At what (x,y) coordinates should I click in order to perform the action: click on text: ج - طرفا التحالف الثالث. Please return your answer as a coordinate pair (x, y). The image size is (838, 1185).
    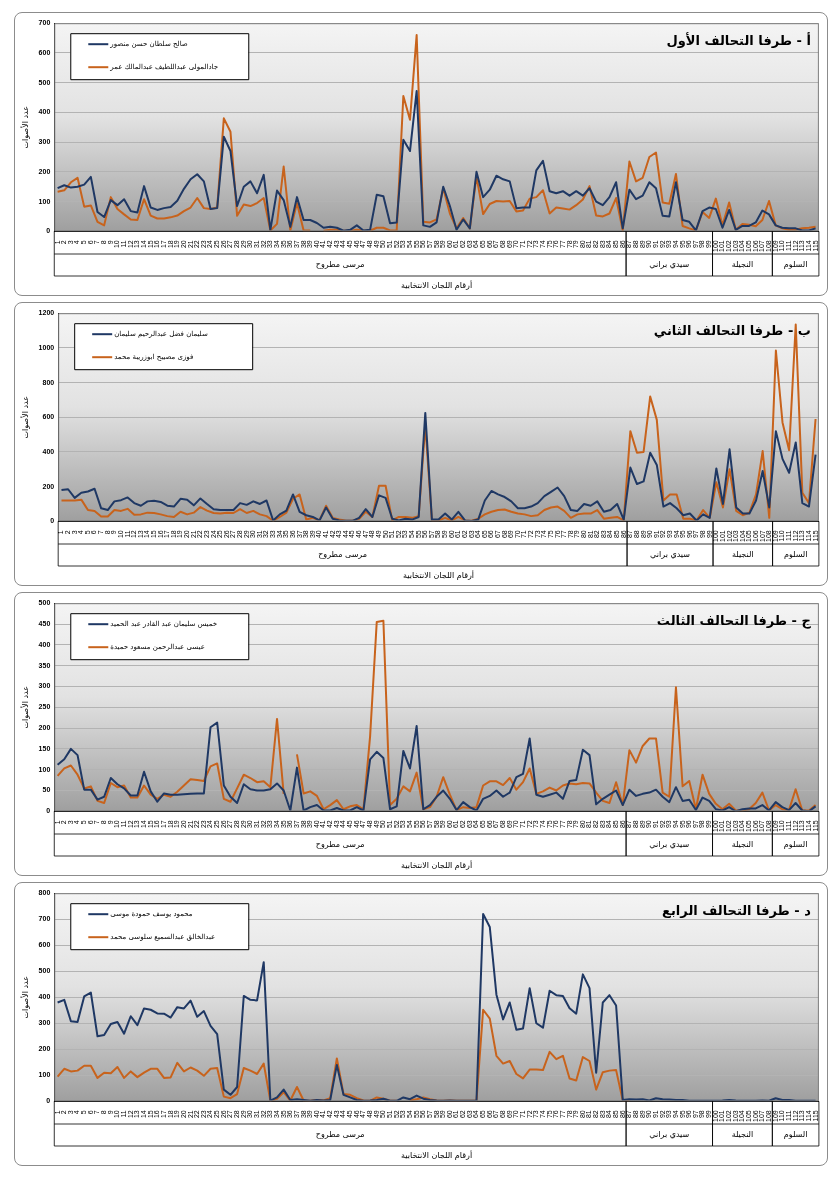
    Looking at the image, I should click on (734, 620).